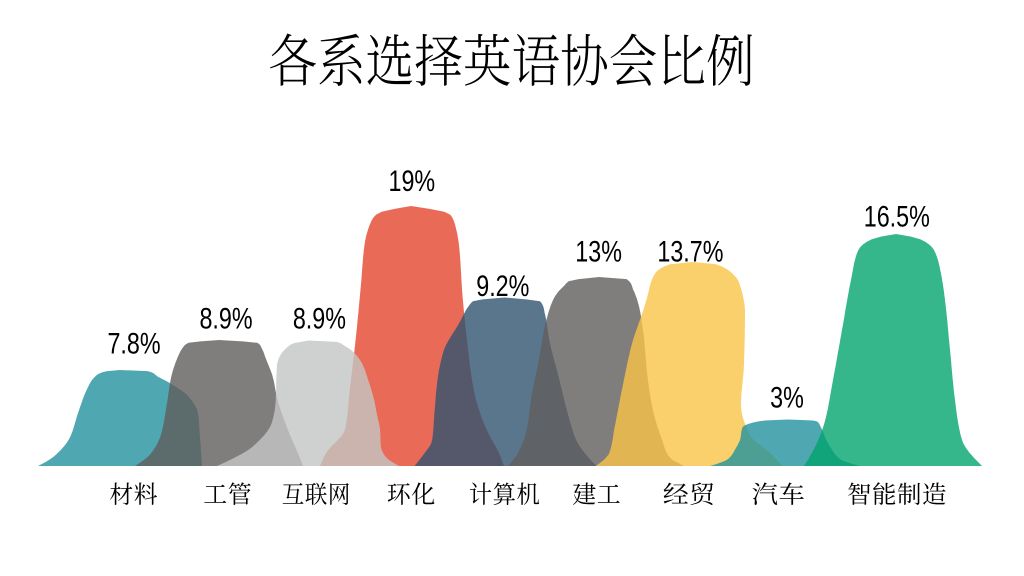 The height and width of the screenshot is (576, 1024). Describe the element at coordinates (133, 343) in the screenshot. I see `svg-text: 7.8%` at that location.